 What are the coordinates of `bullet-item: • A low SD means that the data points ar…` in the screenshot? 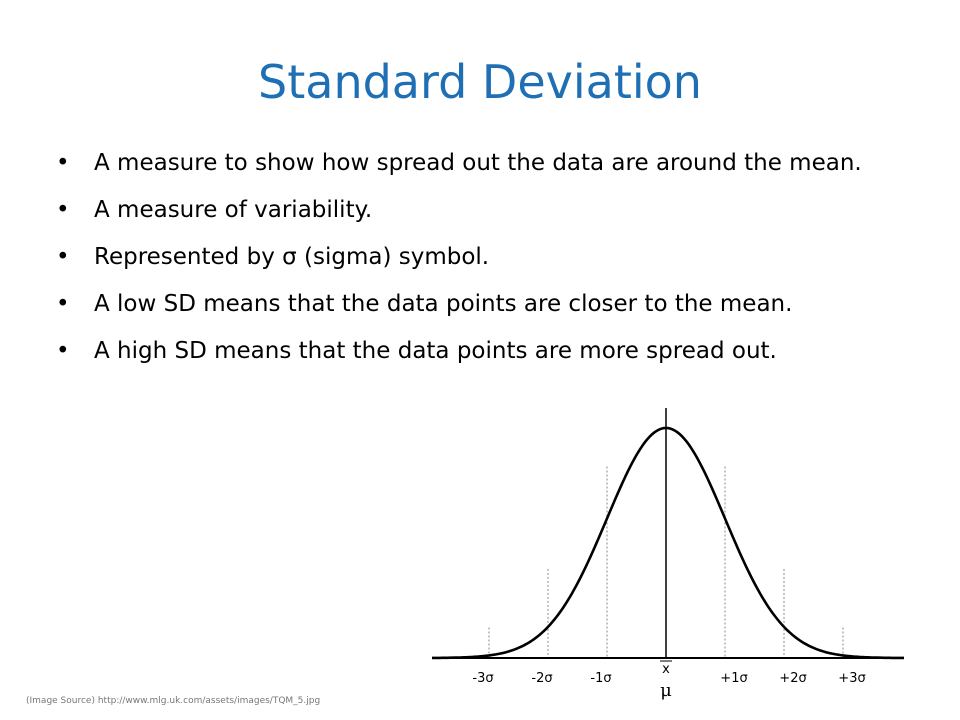 It's located at (481, 304).